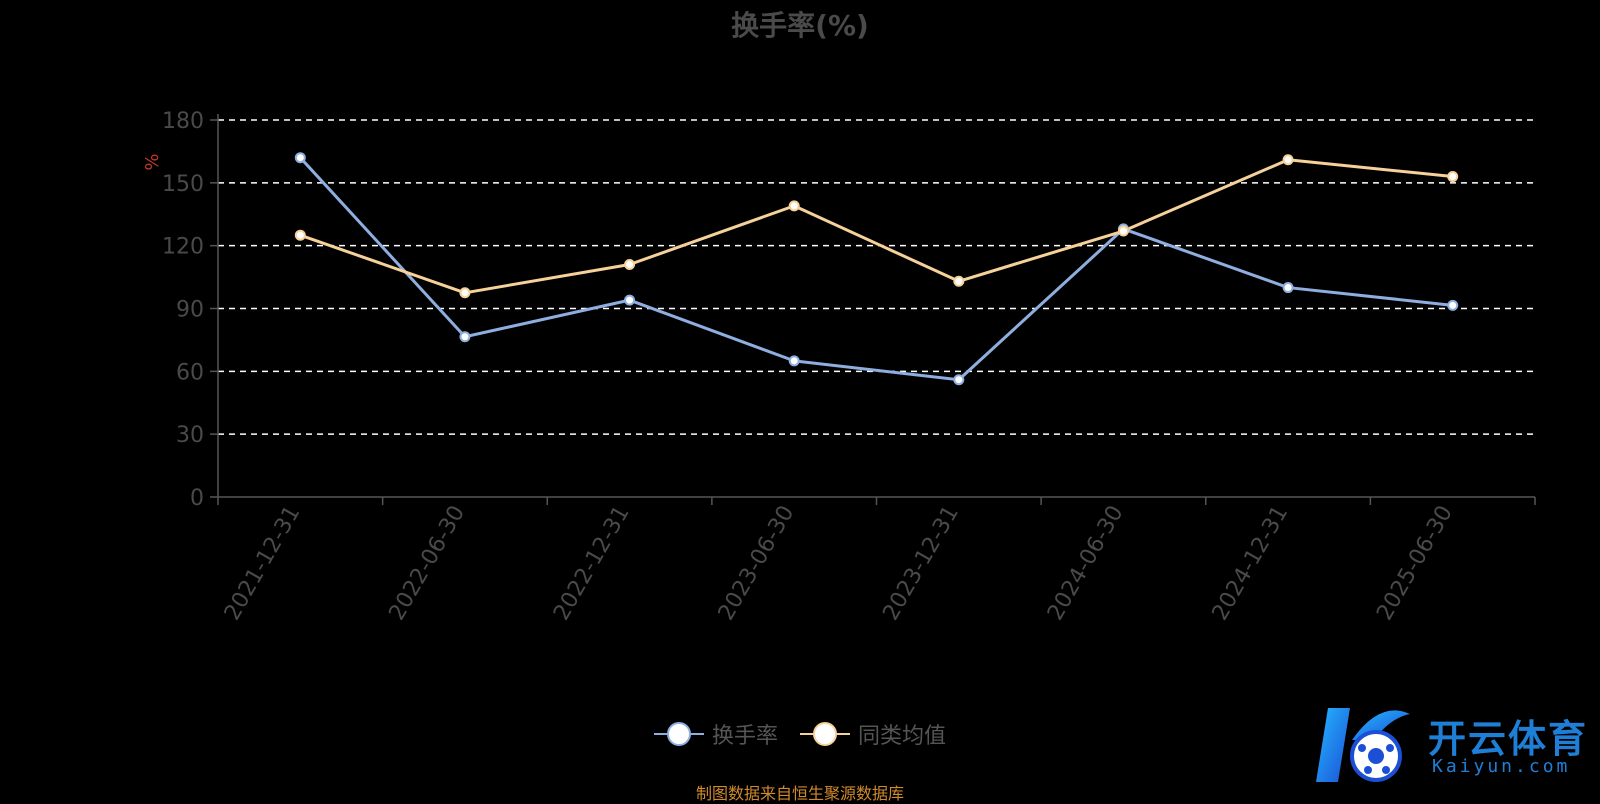 Image resolution: width=1600 pixels, height=804 pixels. What do you see at coordinates (183, 184) in the screenshot?
I see `y-tick-label: 150` at bounding box center [183, 184].